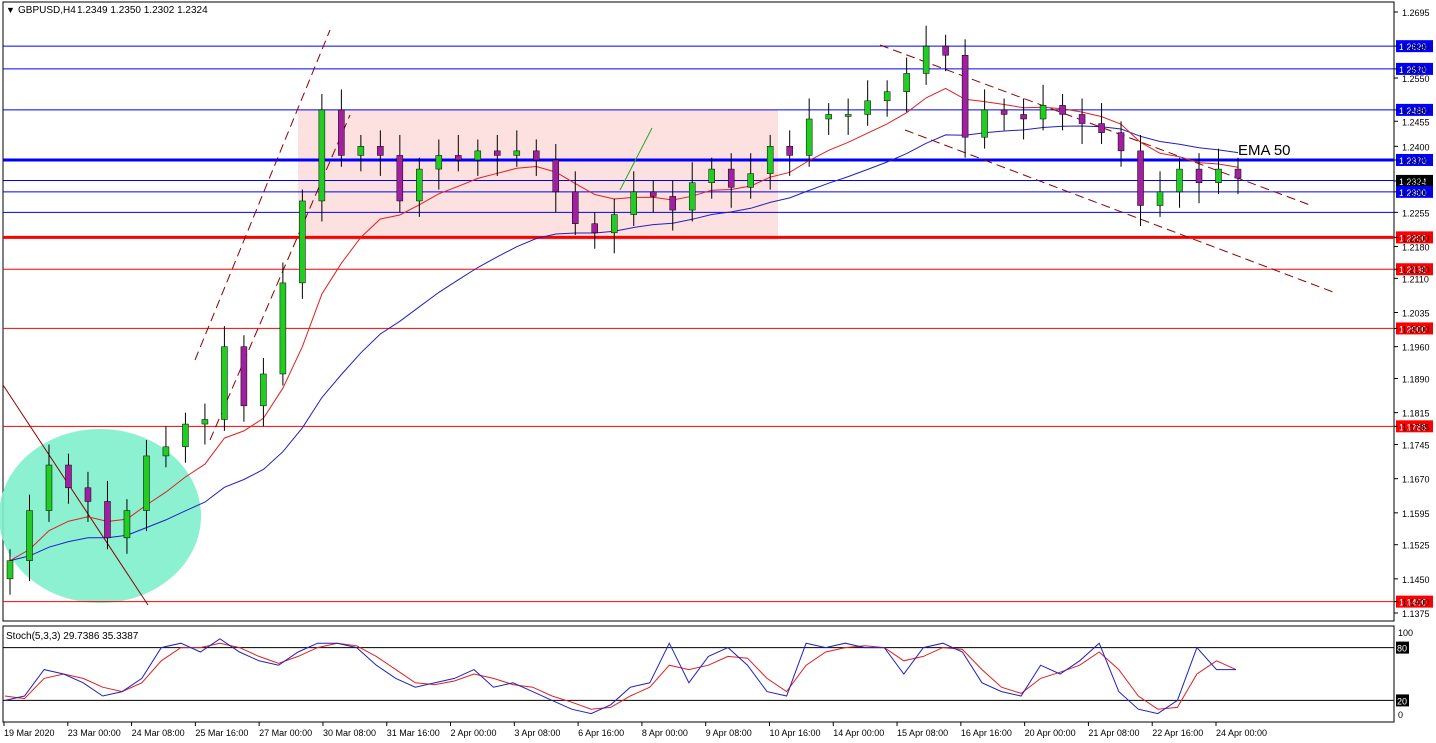  Describe the element at coordinates (1416, 247) in the screenshot. I see `price-tick-label: 1.2180` at that location.